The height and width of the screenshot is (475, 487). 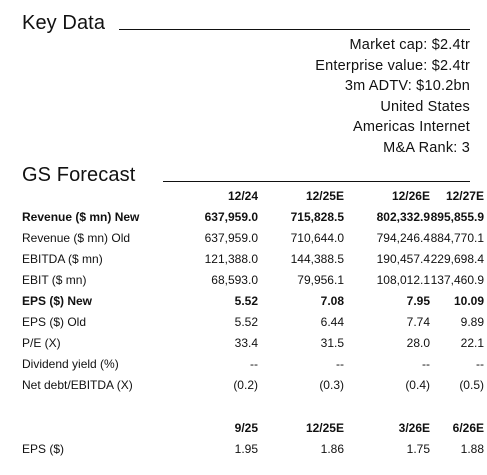 I want to click on forecast-title: GS Forecast, so click(x=79, y=175).